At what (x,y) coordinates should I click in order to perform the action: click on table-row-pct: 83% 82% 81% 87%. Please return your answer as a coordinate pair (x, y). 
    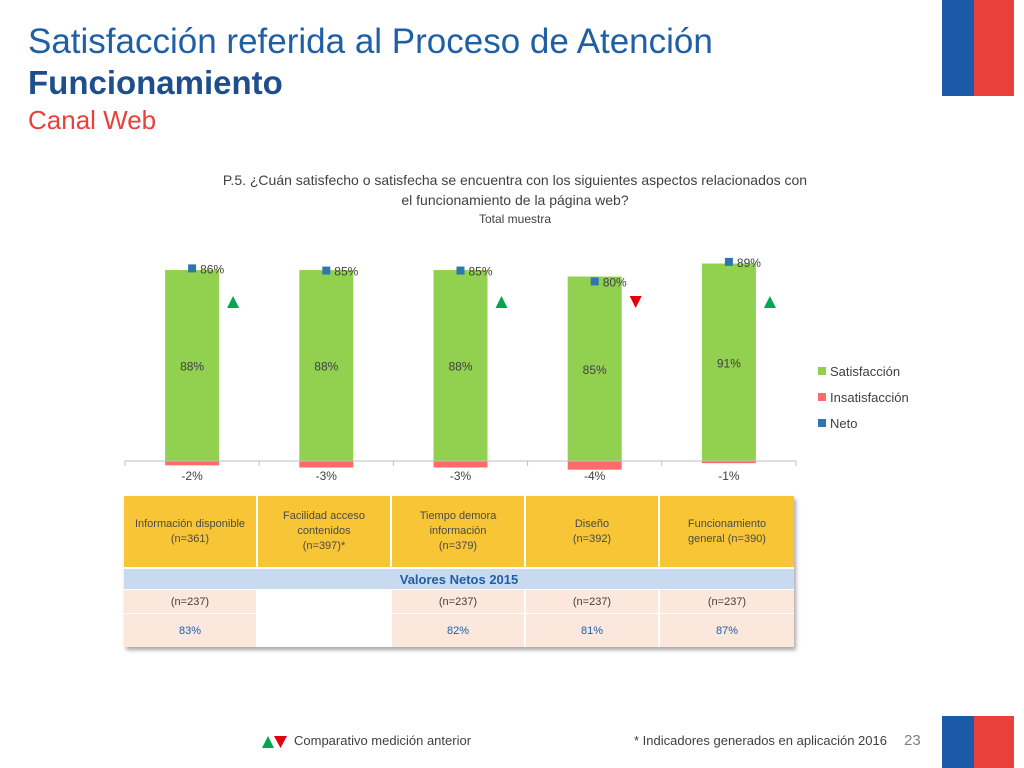
    Looking at the image, I should click on (459, 630).